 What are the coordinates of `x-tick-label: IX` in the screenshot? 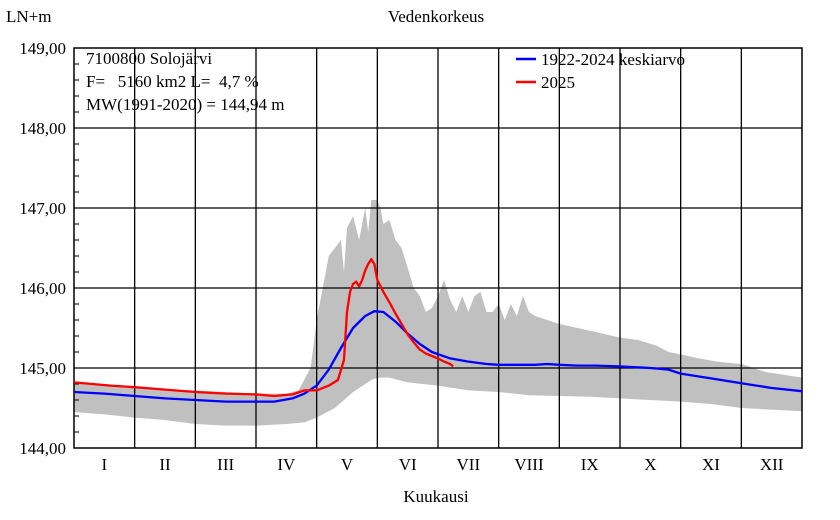 It's located at (590, 464).